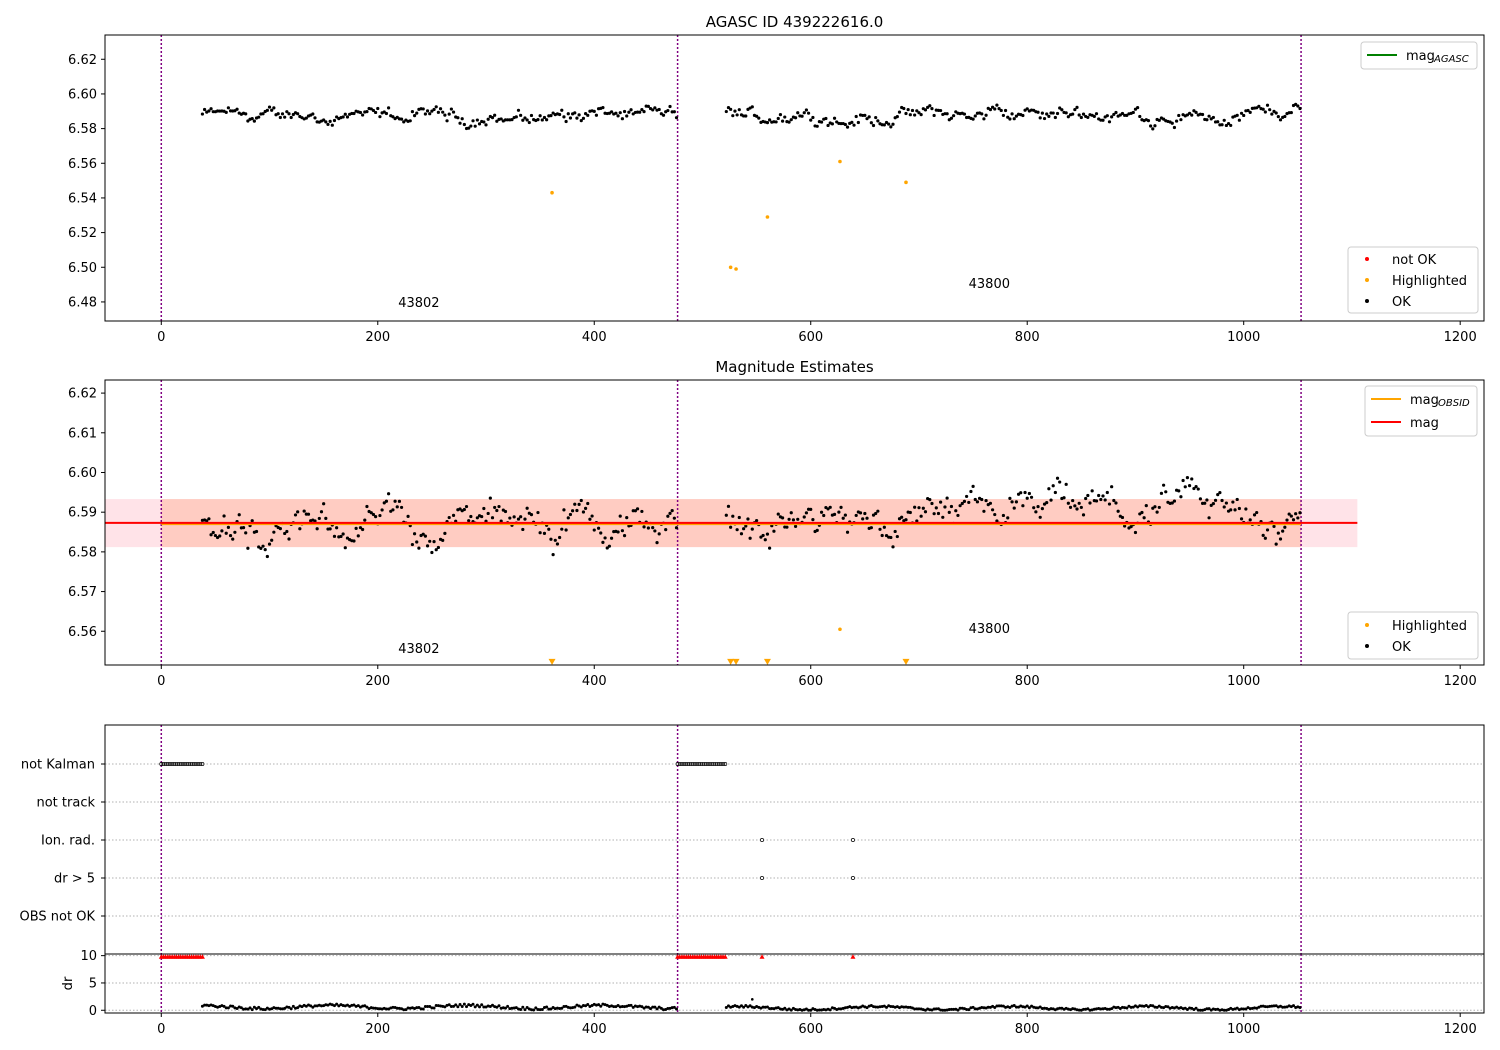 The image size is (1500, 1050). I want to click on y-axis-label: dr, so click(68, 983).